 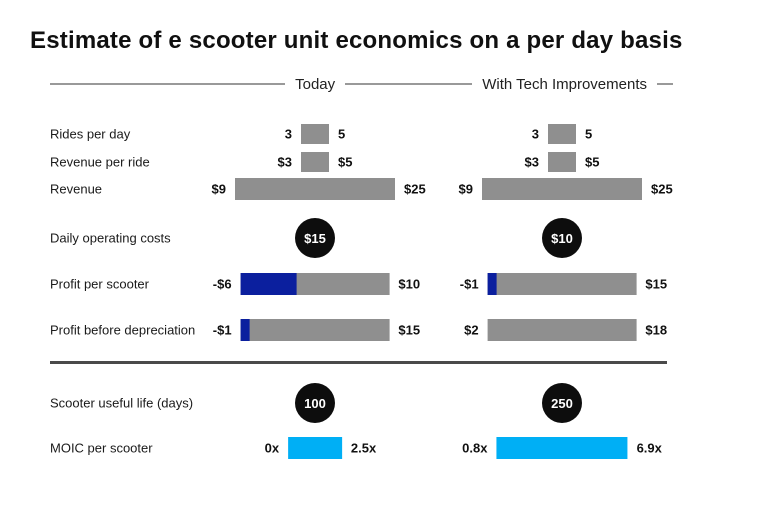 I want to click on rides-range-bar-today: 3 5, so click(x=315, y=134).